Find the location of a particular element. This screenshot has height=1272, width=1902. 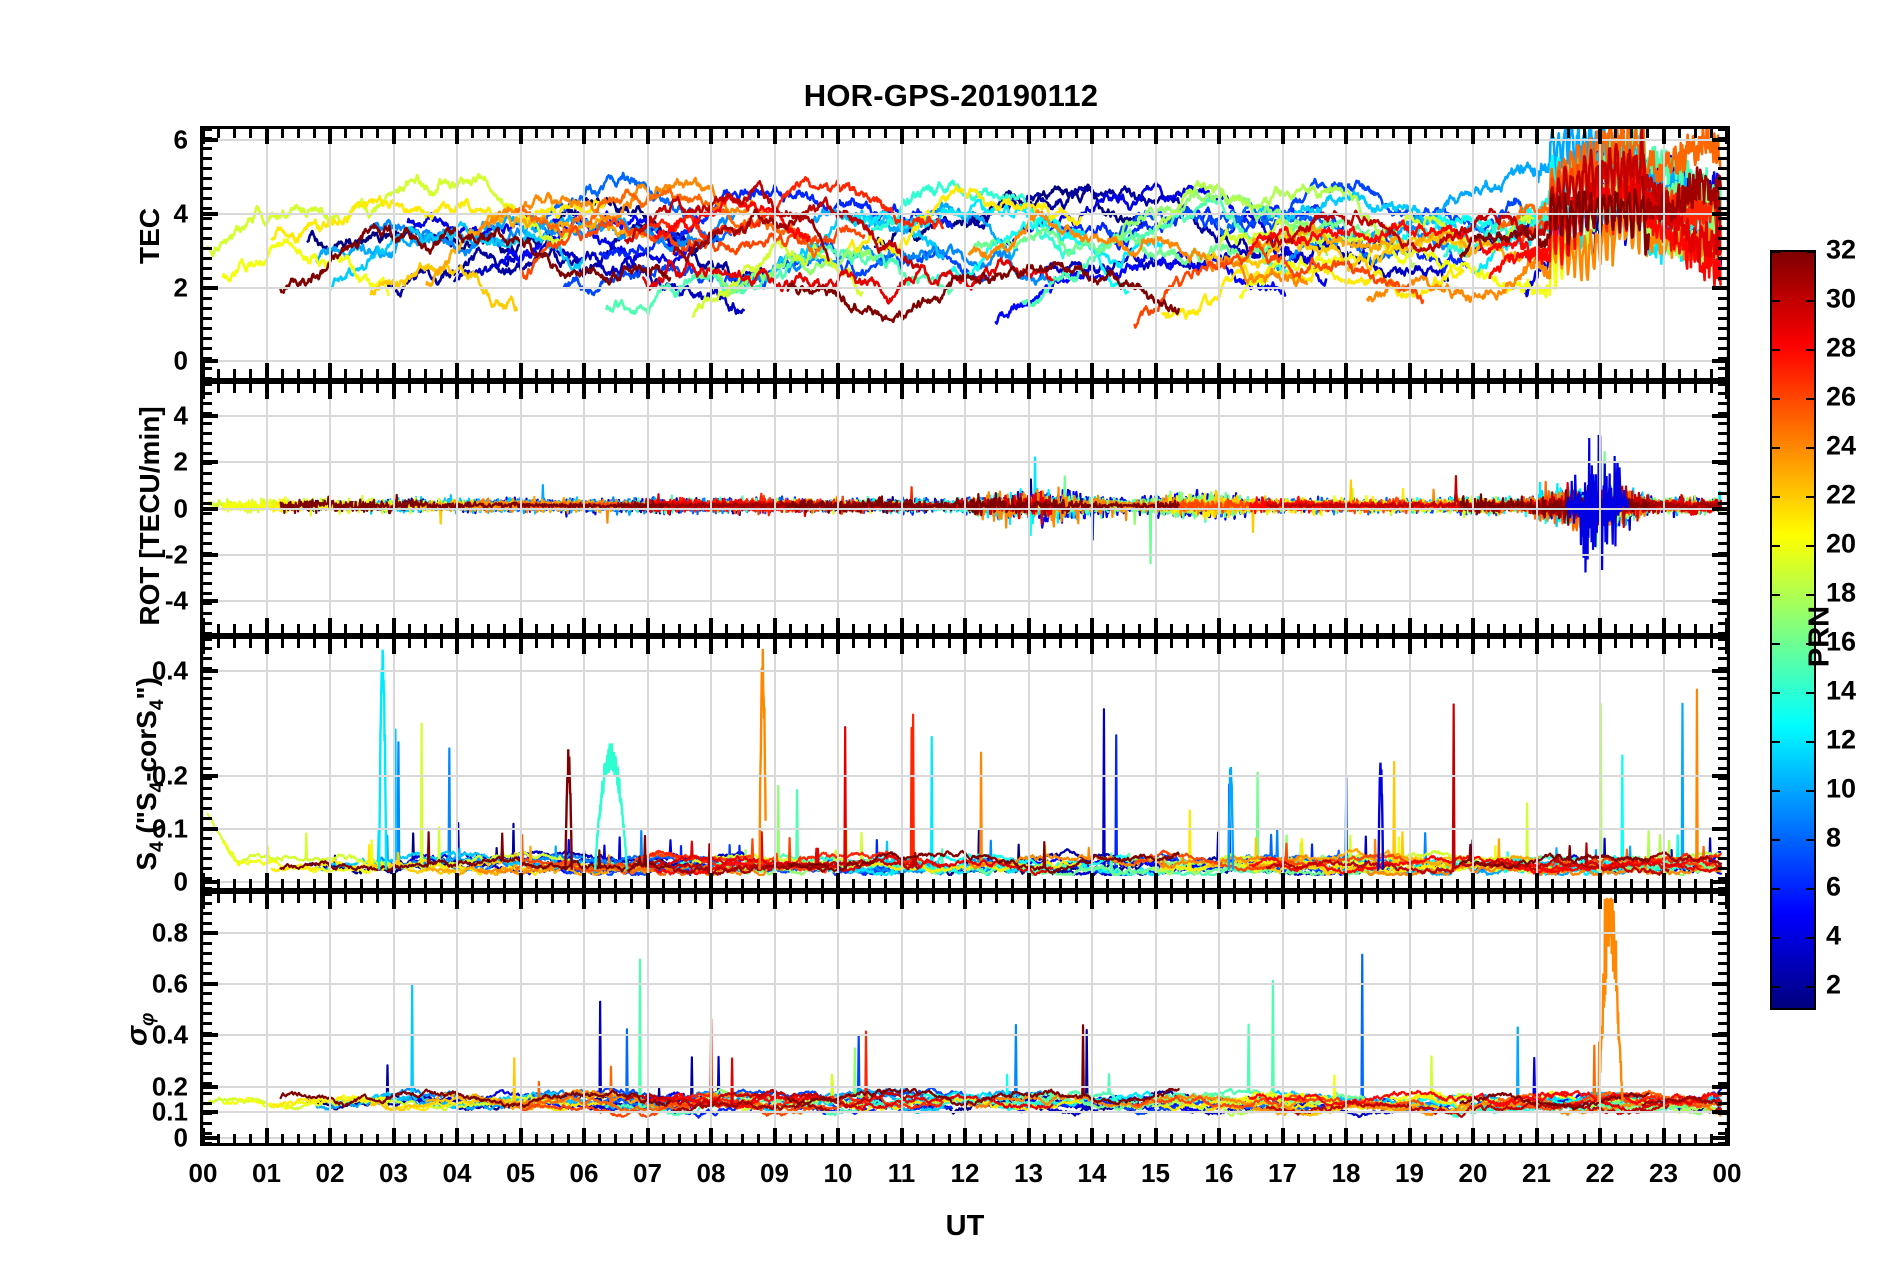

colorbar-tick-label: 18 is located at coordinates (1841, 592).